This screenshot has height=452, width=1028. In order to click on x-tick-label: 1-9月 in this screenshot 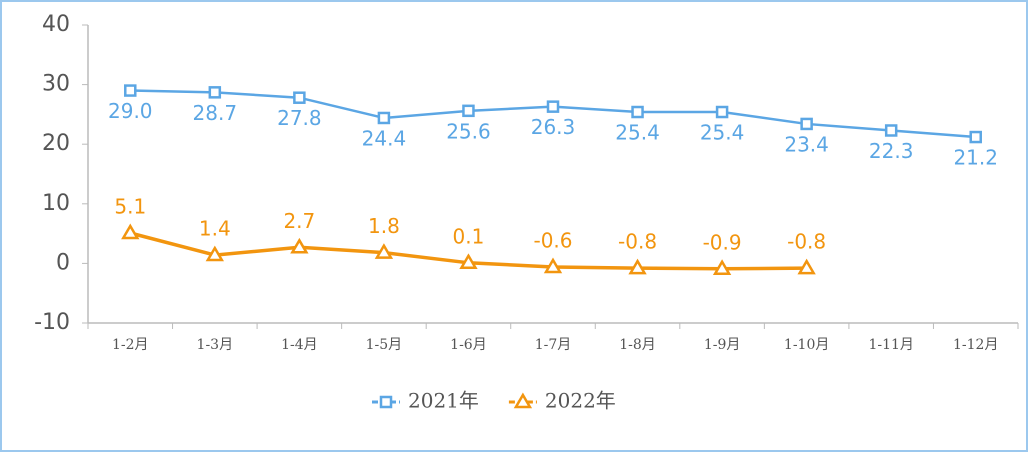, I will do `click(722, 345)`.